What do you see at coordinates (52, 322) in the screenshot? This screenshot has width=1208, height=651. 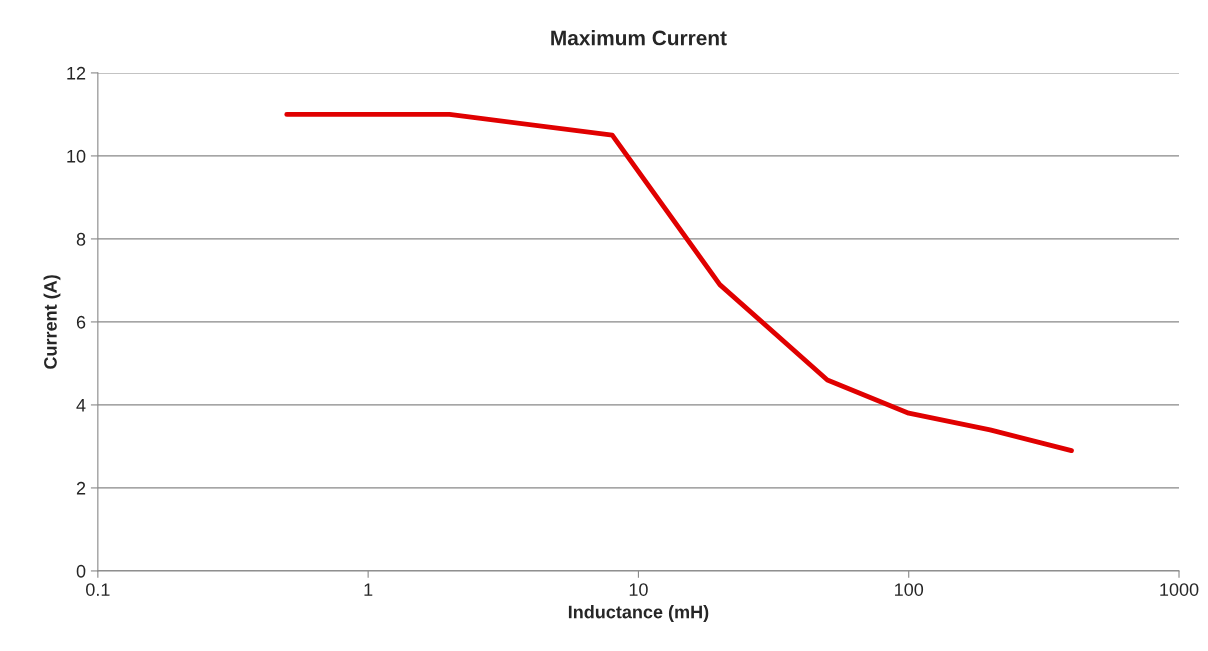 I see `y-axis-title: Current (A)` at bounding box center [52, 322].